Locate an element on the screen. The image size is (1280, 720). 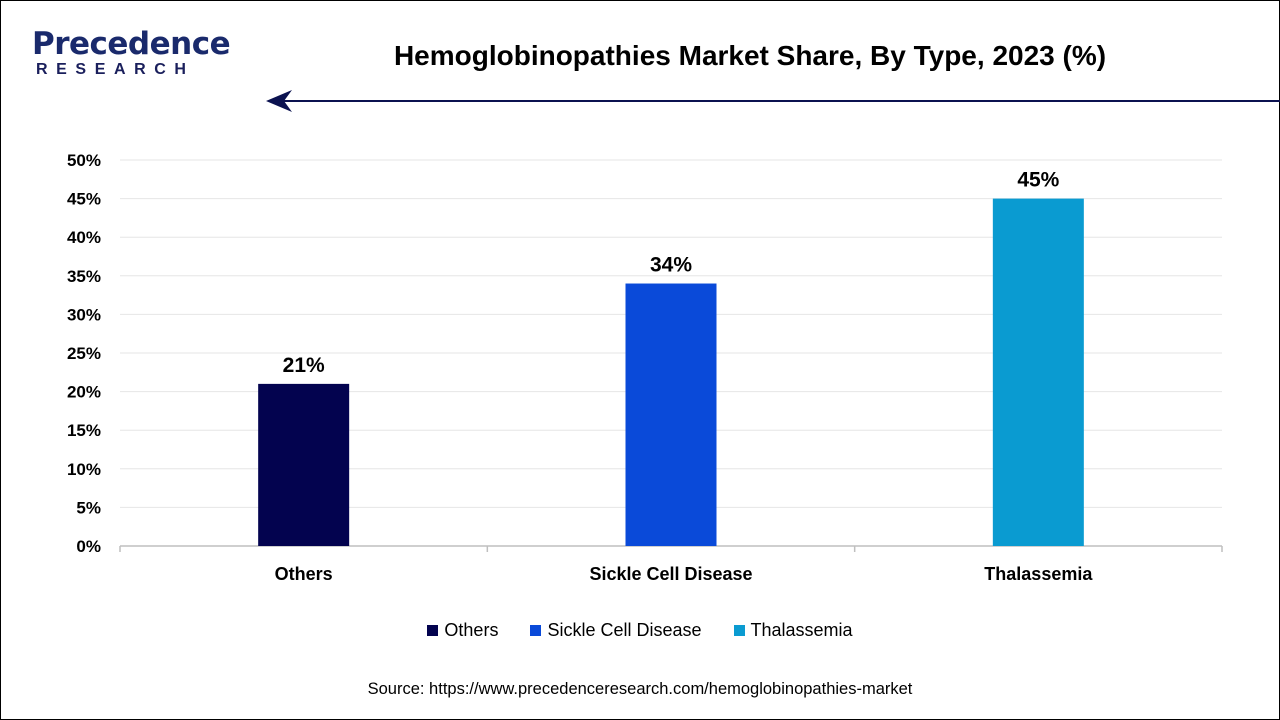
logo-subtitle: RESEARCH is located at coordinates (115, 69).